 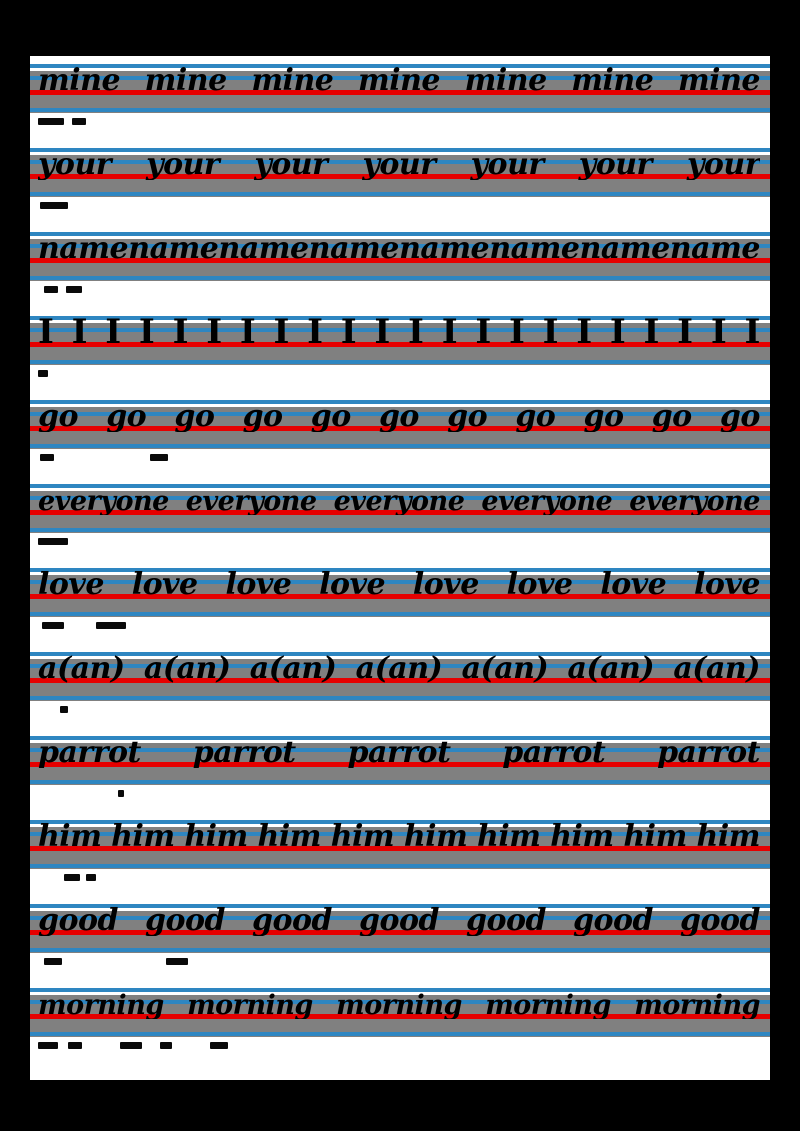 I want to click on practice-row: good good good good good good good, so click(x=400, y=946).